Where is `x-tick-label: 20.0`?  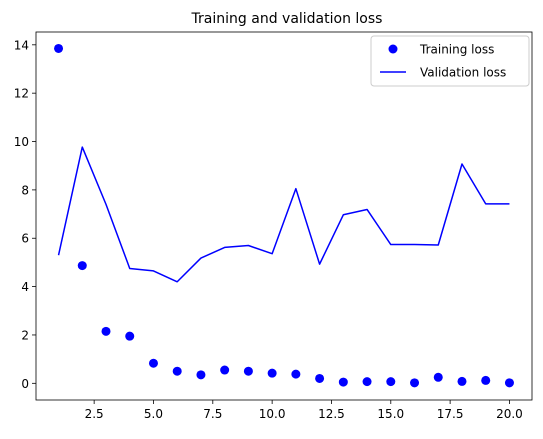
x-tick-label: 20.0 is located at coordinates (509, 414).